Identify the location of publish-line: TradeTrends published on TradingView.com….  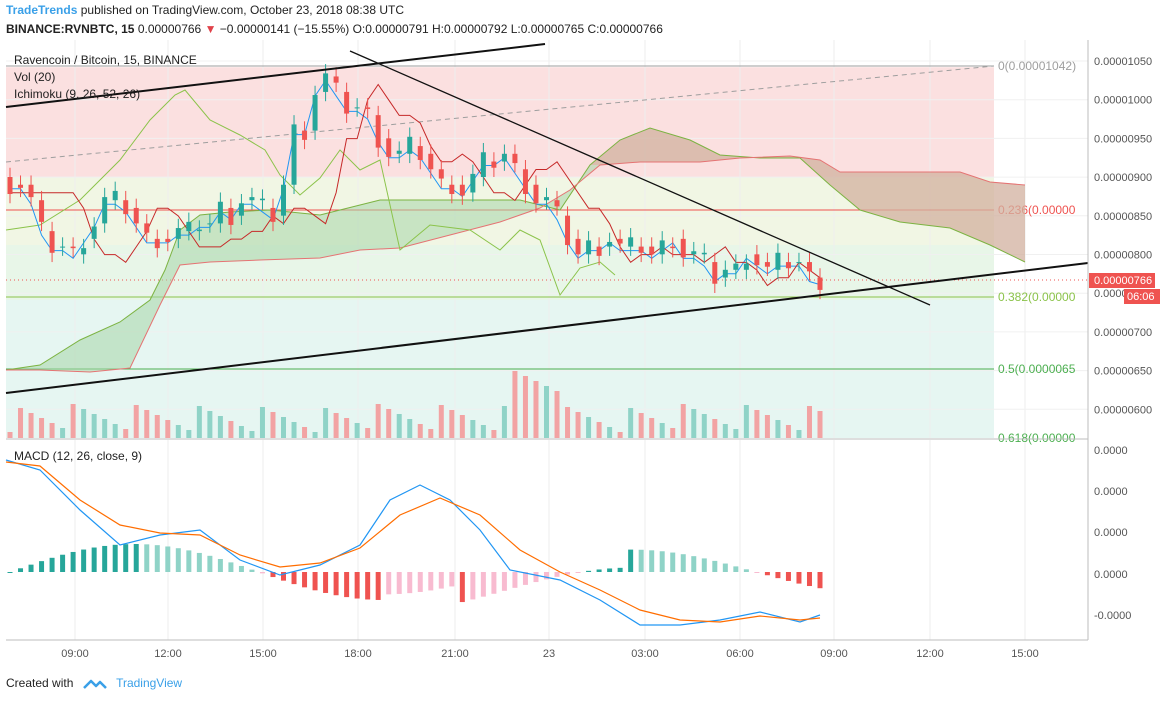
(205, 10).